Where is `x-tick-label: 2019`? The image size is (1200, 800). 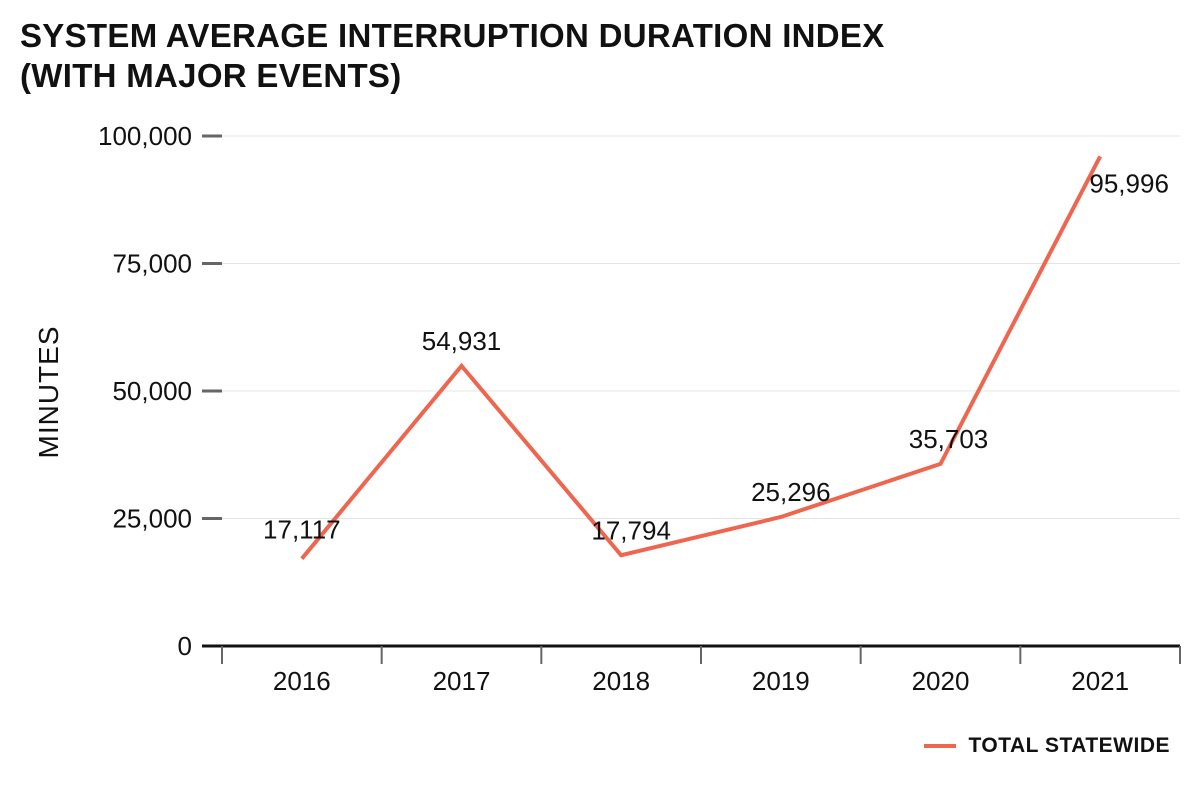 x-tick-label: 2019 is located at coordinates (781, 681).